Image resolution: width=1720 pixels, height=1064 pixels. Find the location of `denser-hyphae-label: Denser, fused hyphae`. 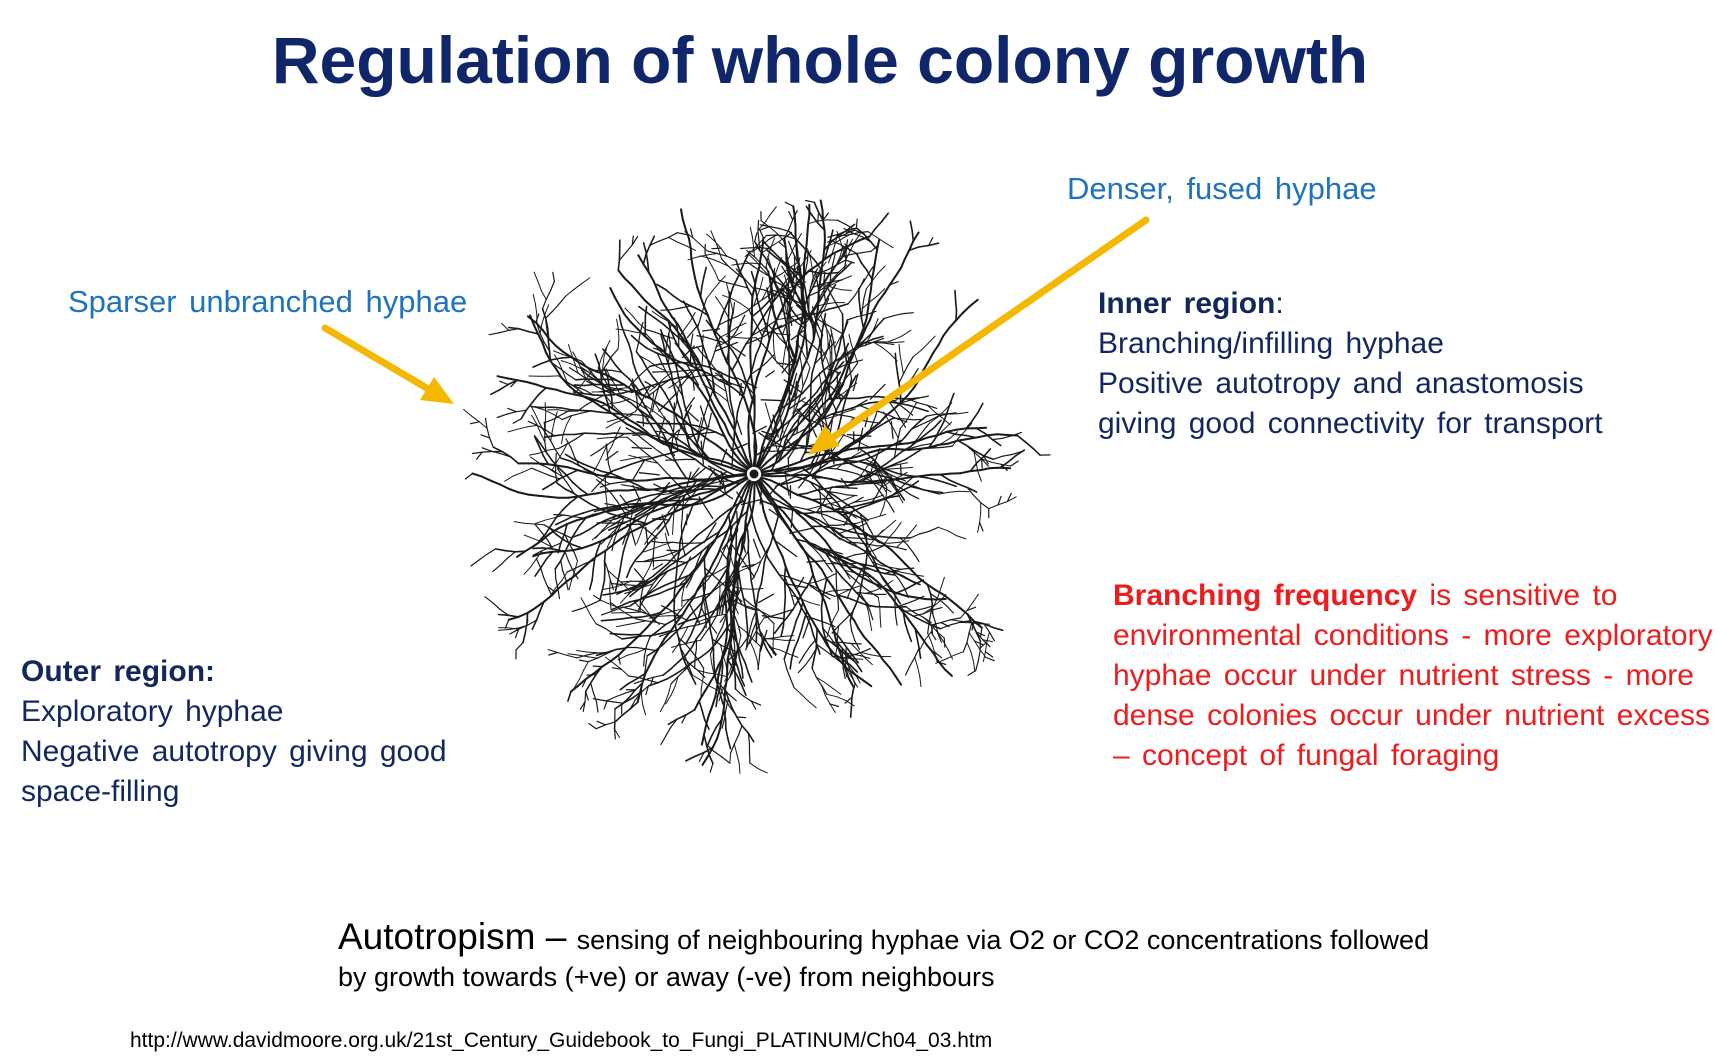

denser-hyphae-label: Denser, fused hyphae is located at coordinates (1222, 188).